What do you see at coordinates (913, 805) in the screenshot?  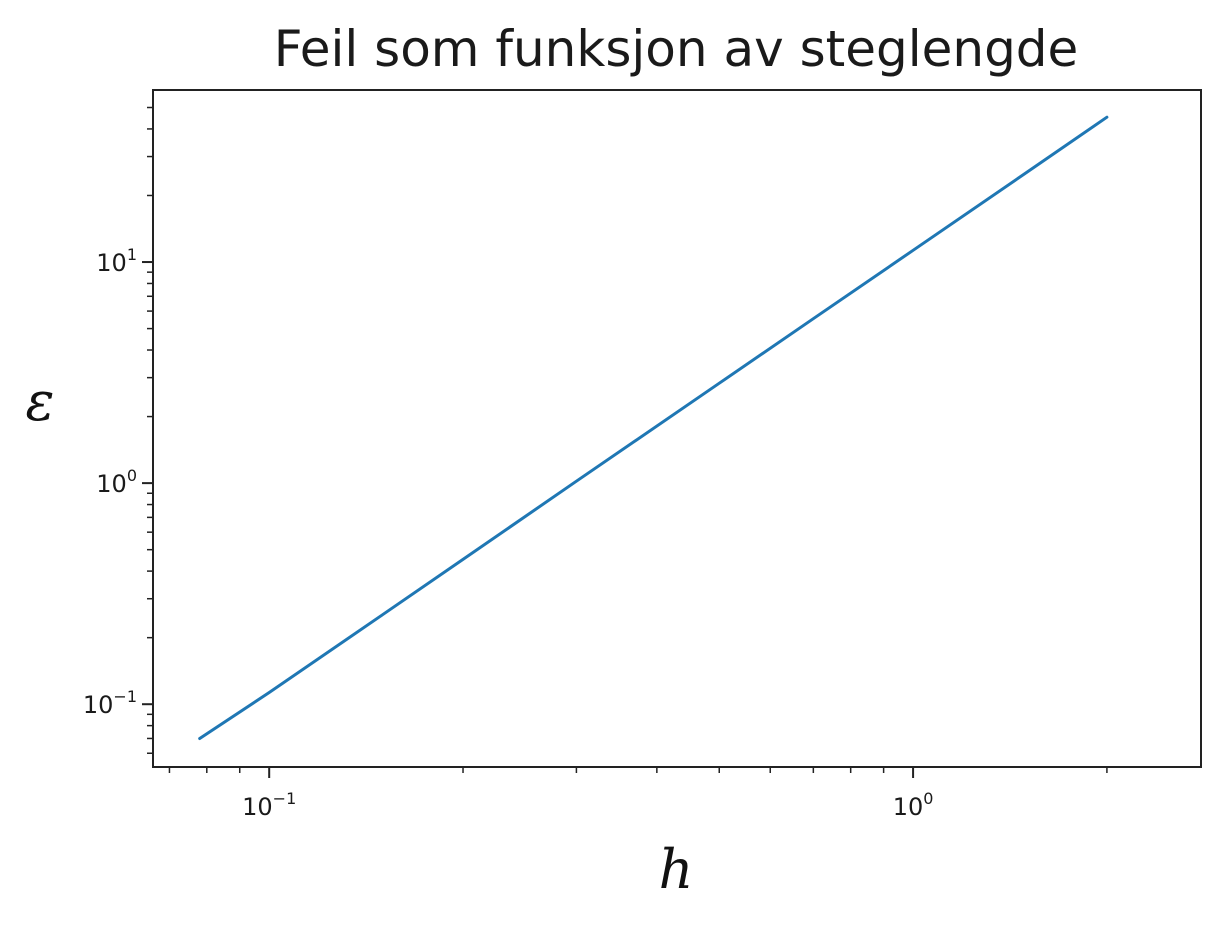 I see `x-tick-label: 10⁰` at bounding box center [913, 805].